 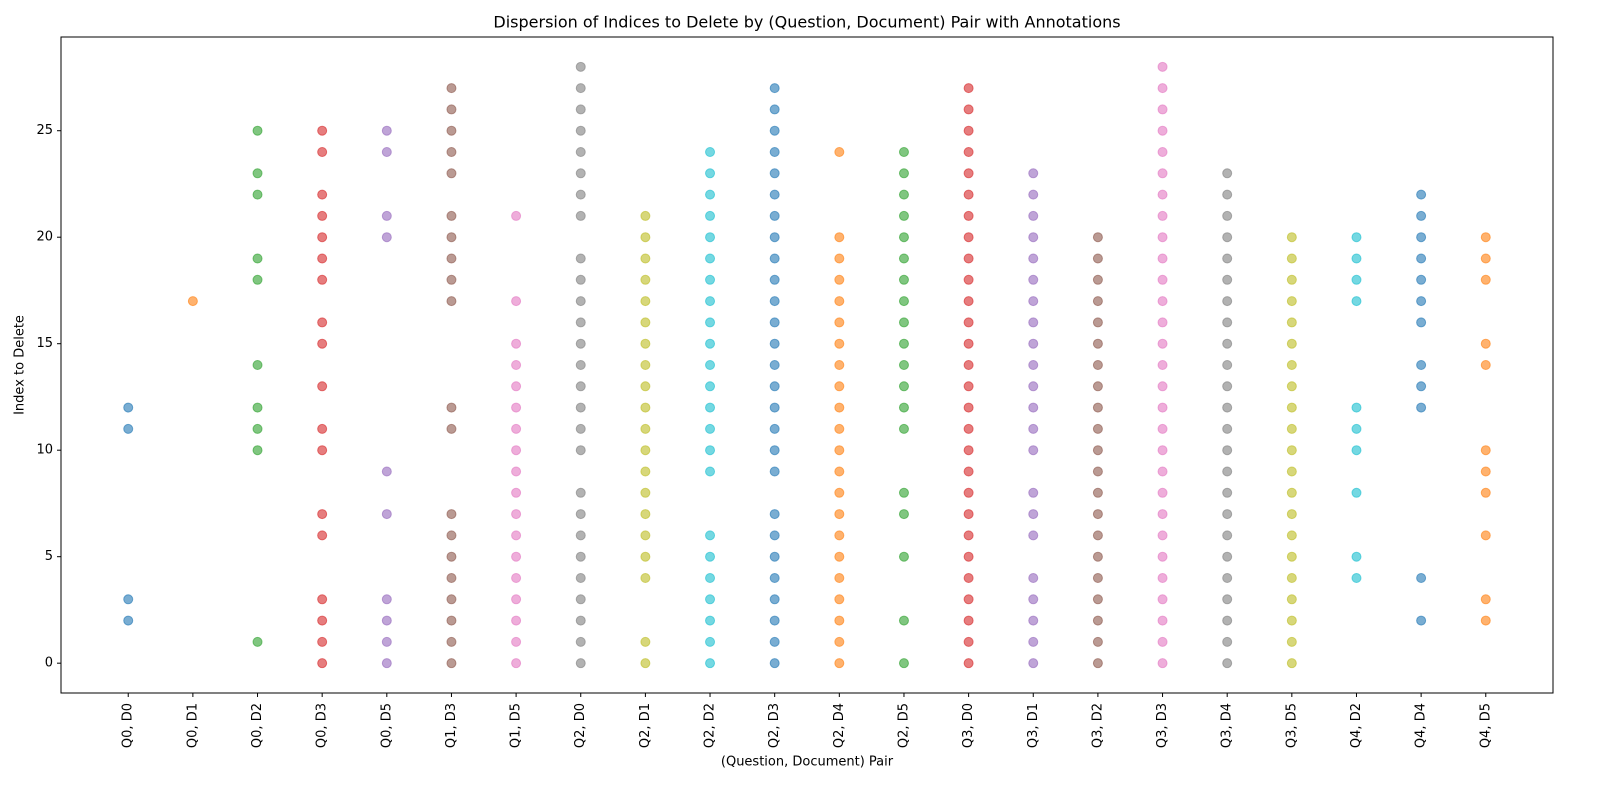 I want to click on x-tick-label: Q2, D0, so click(x=580, y=725).